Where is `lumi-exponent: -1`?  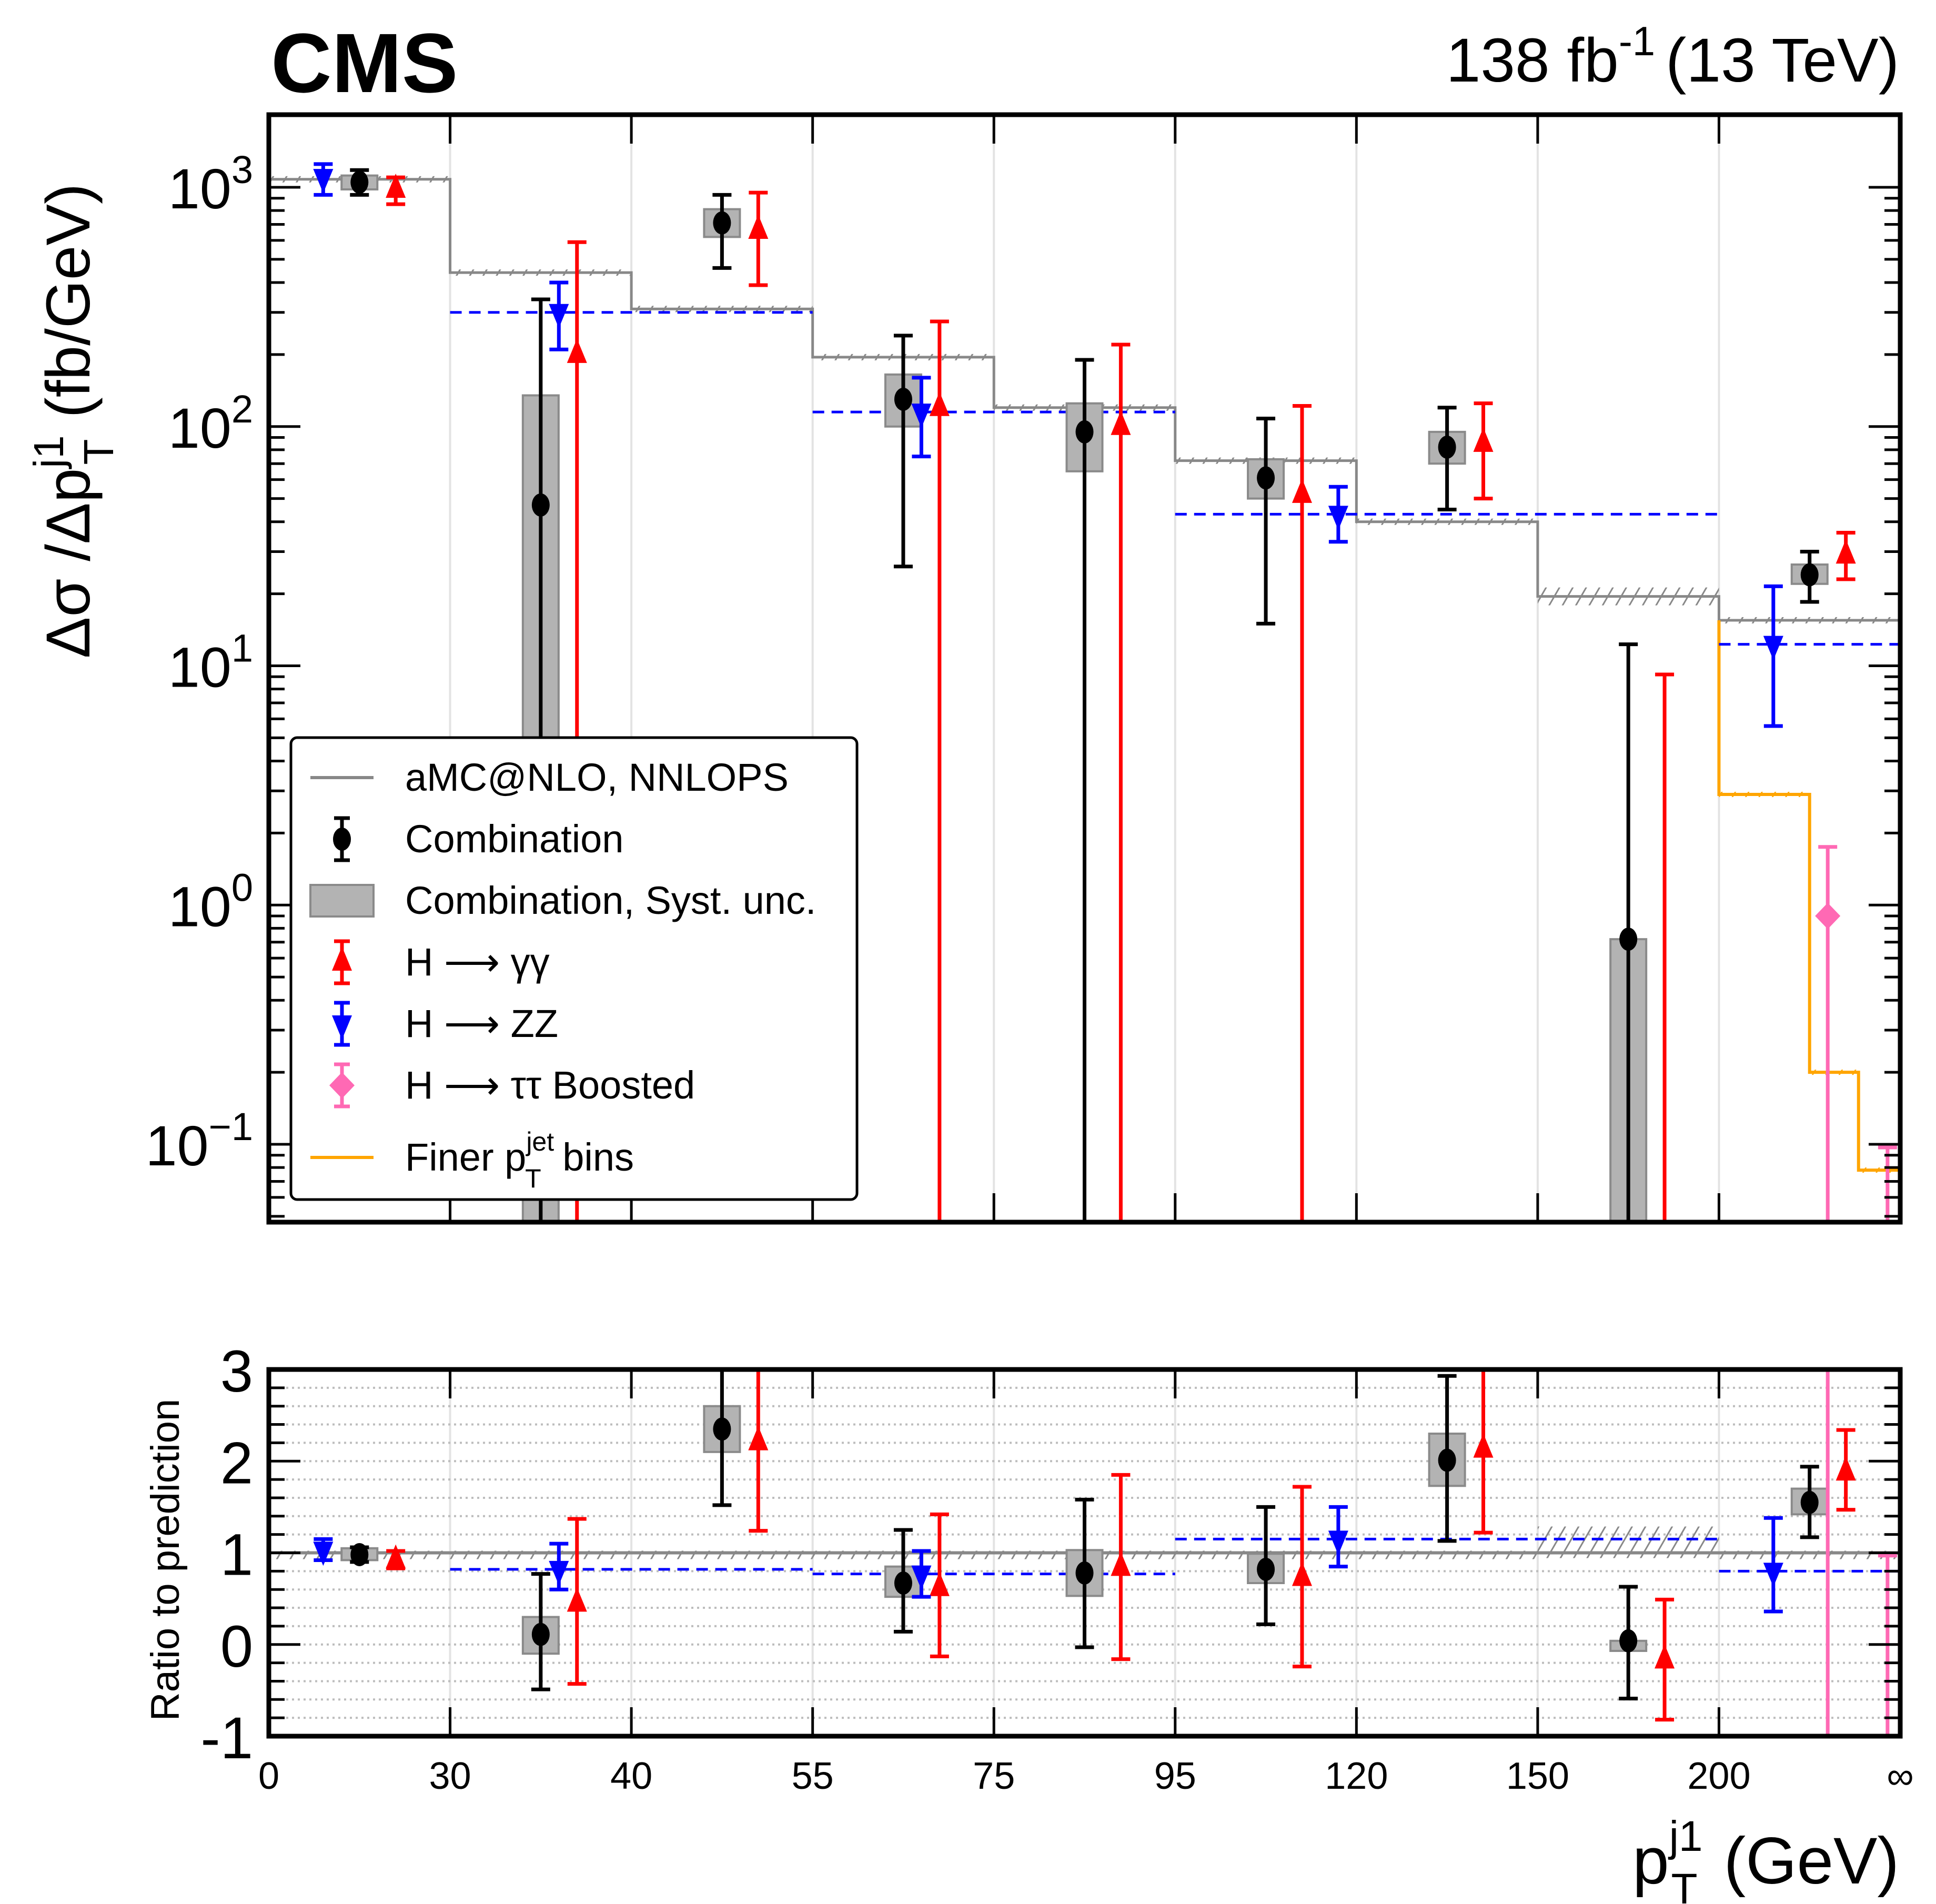
lumi-exponent: -1 is located at coordinates (1637, 41).